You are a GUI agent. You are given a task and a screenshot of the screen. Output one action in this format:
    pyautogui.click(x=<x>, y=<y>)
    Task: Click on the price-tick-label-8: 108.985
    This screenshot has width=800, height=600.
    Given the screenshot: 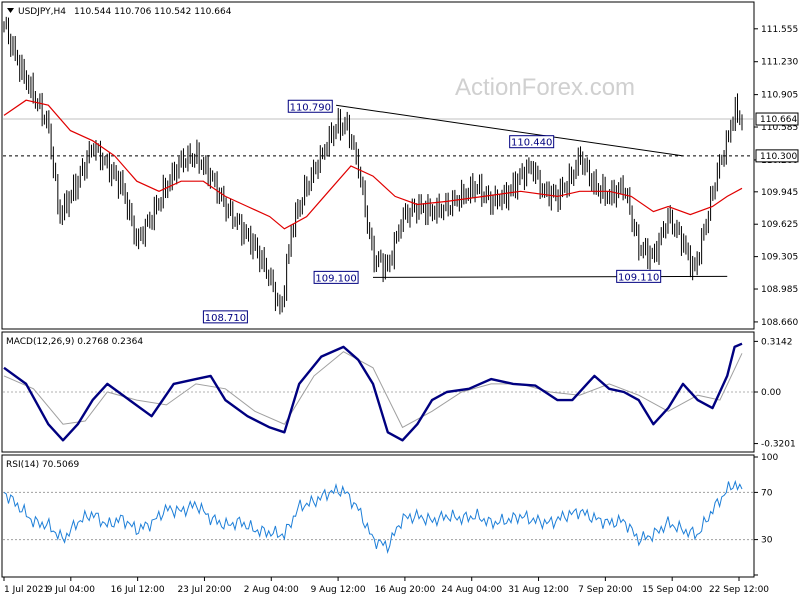 What is the action you would take?
    pyautogui.click(x=779, y=290)
    